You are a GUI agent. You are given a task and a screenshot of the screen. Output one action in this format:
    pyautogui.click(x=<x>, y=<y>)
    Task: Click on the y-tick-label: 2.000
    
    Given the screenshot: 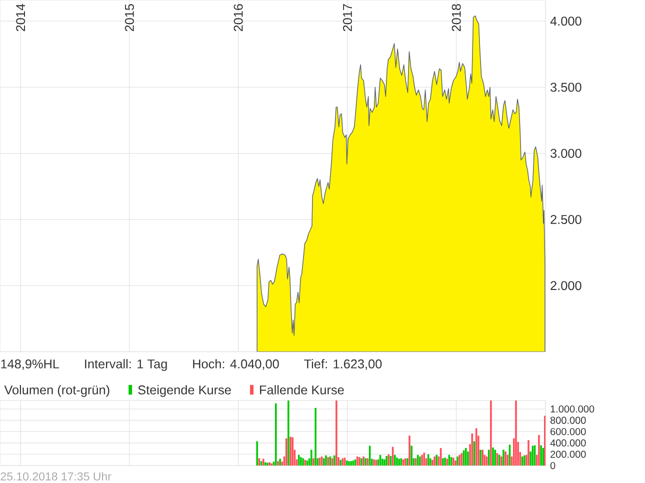 What is the action you would take?
    pyautogui.click(x=566, y=285)
    